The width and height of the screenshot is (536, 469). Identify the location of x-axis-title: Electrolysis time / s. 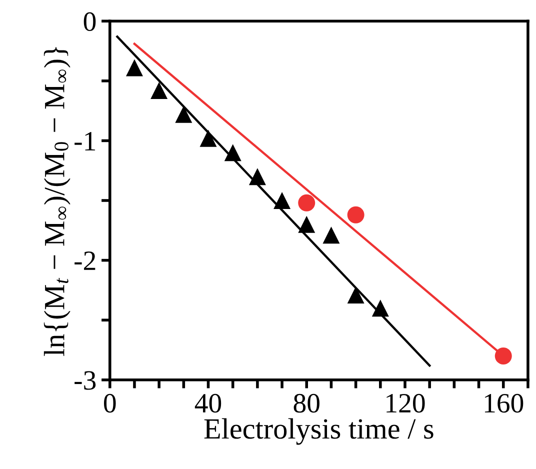
(319, 431).